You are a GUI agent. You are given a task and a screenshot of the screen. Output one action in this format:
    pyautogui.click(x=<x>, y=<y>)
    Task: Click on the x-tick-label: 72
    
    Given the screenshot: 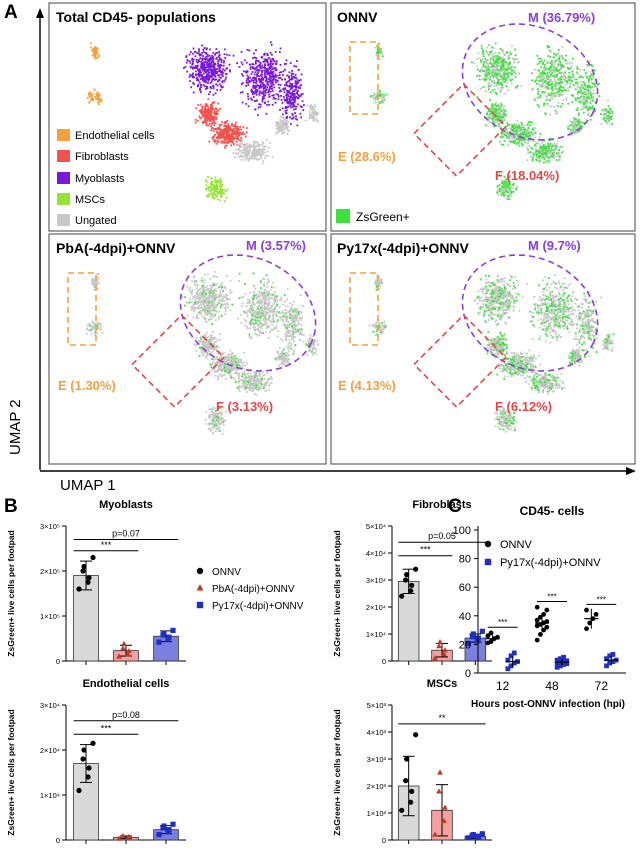 What is the action you would take?
    pyautogui.click(x=602, y=686)
    